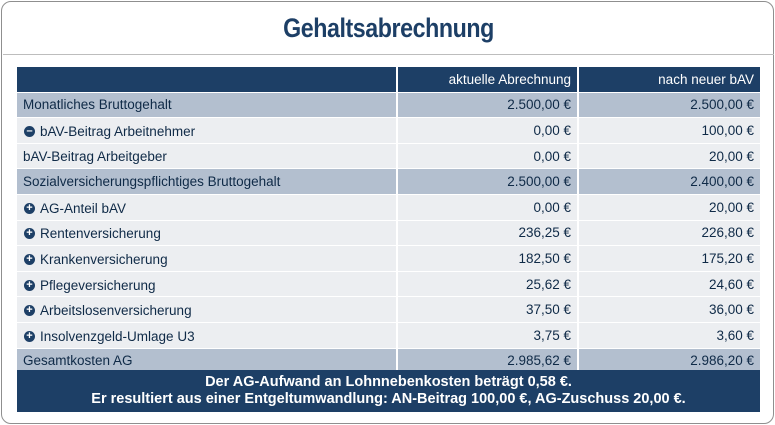  I want to click on row-label-cell: + Krankenversicherung, so click(207, 259).